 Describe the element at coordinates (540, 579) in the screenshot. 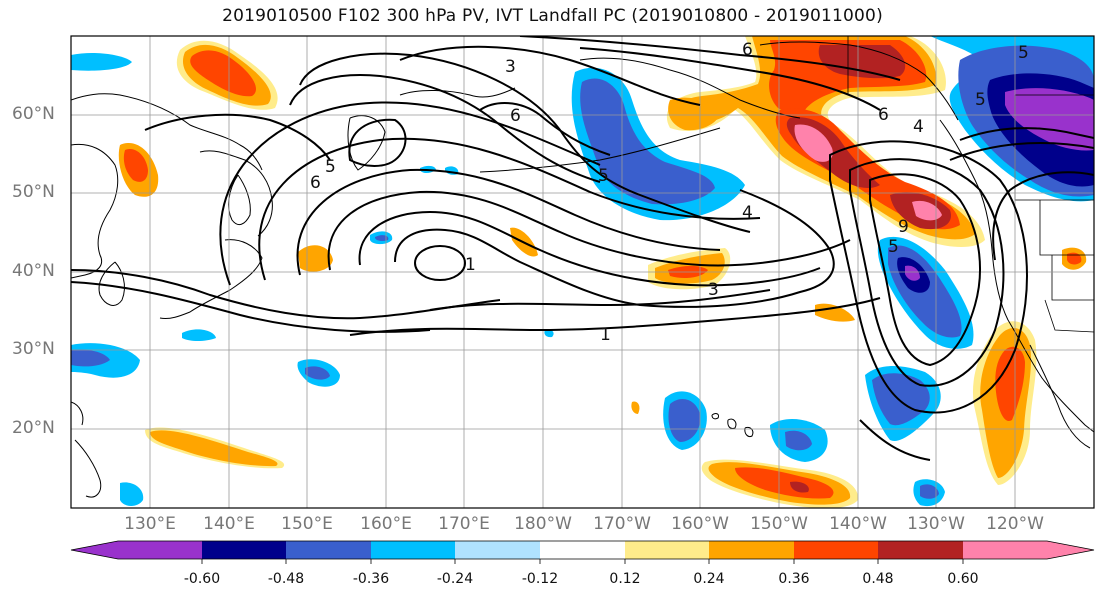

I see `colorbar-tick-label: -0.12` at that location.